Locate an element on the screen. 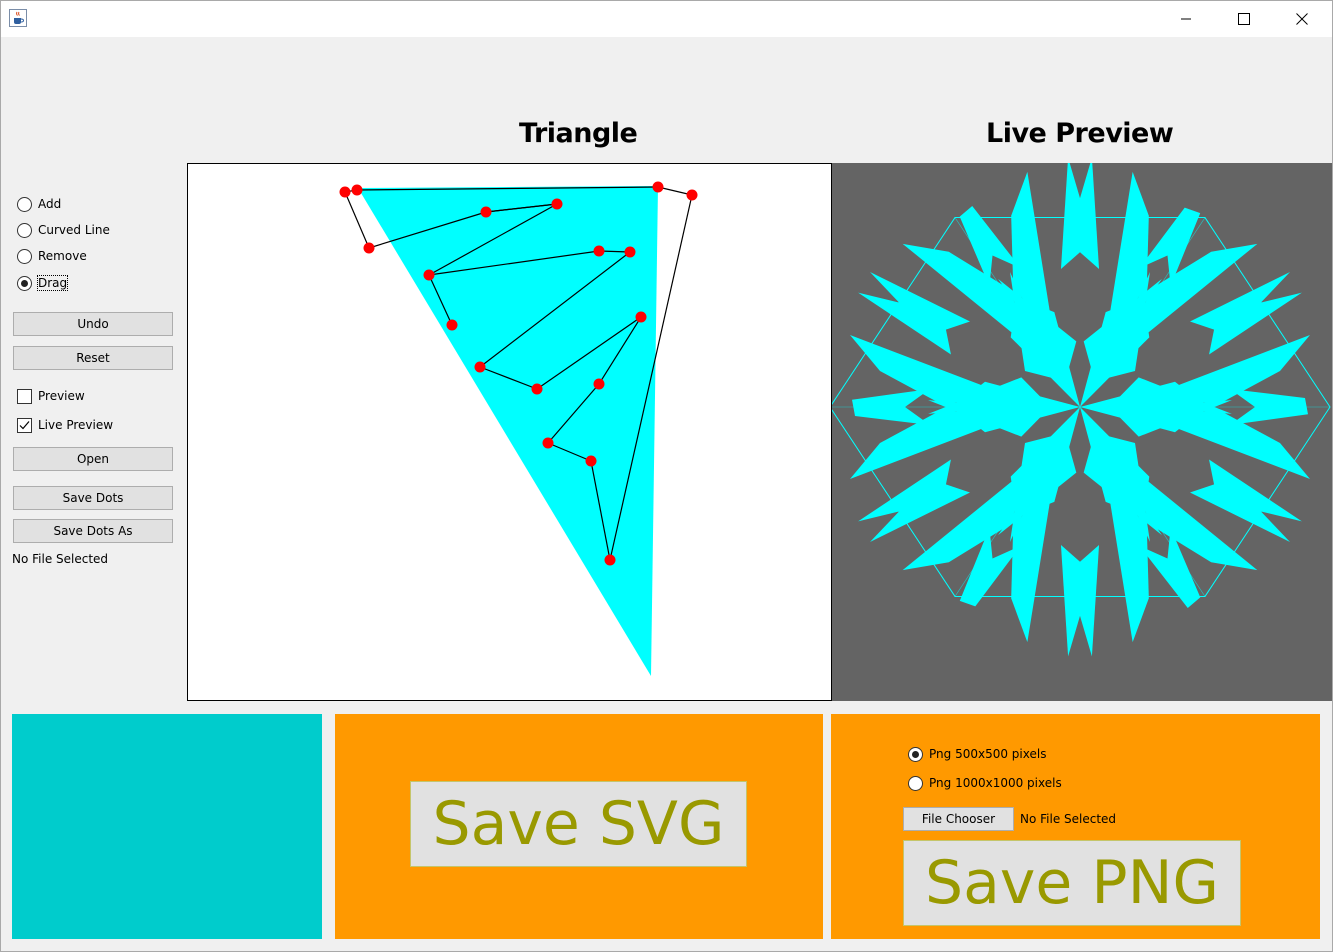  checkbox-box-checked is located at coordinates (24, 425).